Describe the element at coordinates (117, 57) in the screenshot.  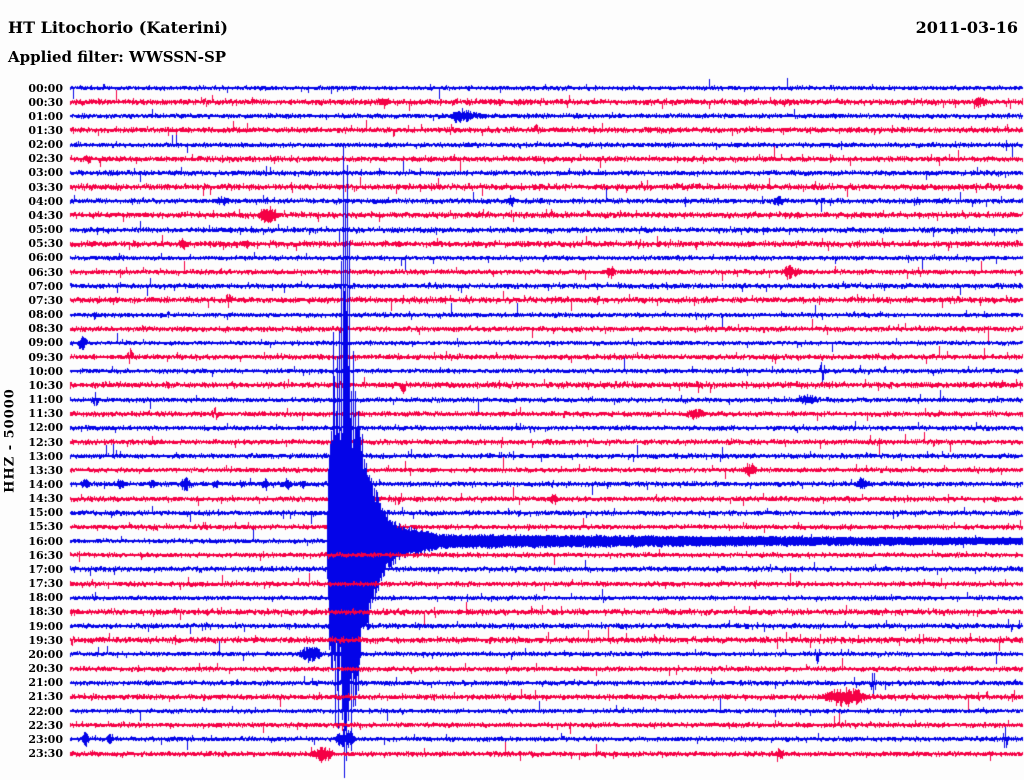
I see `filter-label: Applied filter: WWSSN-SP` at that location.